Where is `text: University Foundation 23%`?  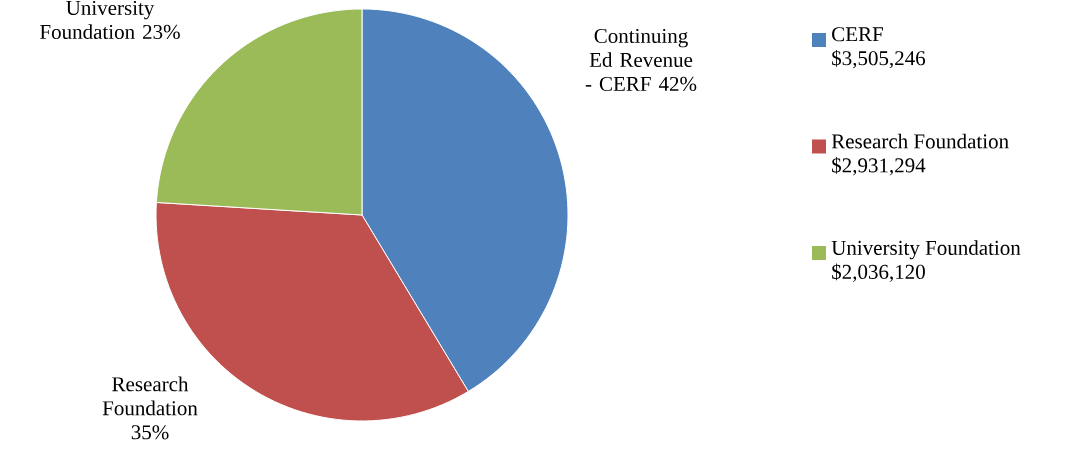
text: University Foundation 23% is located at coordinates (110, 20).